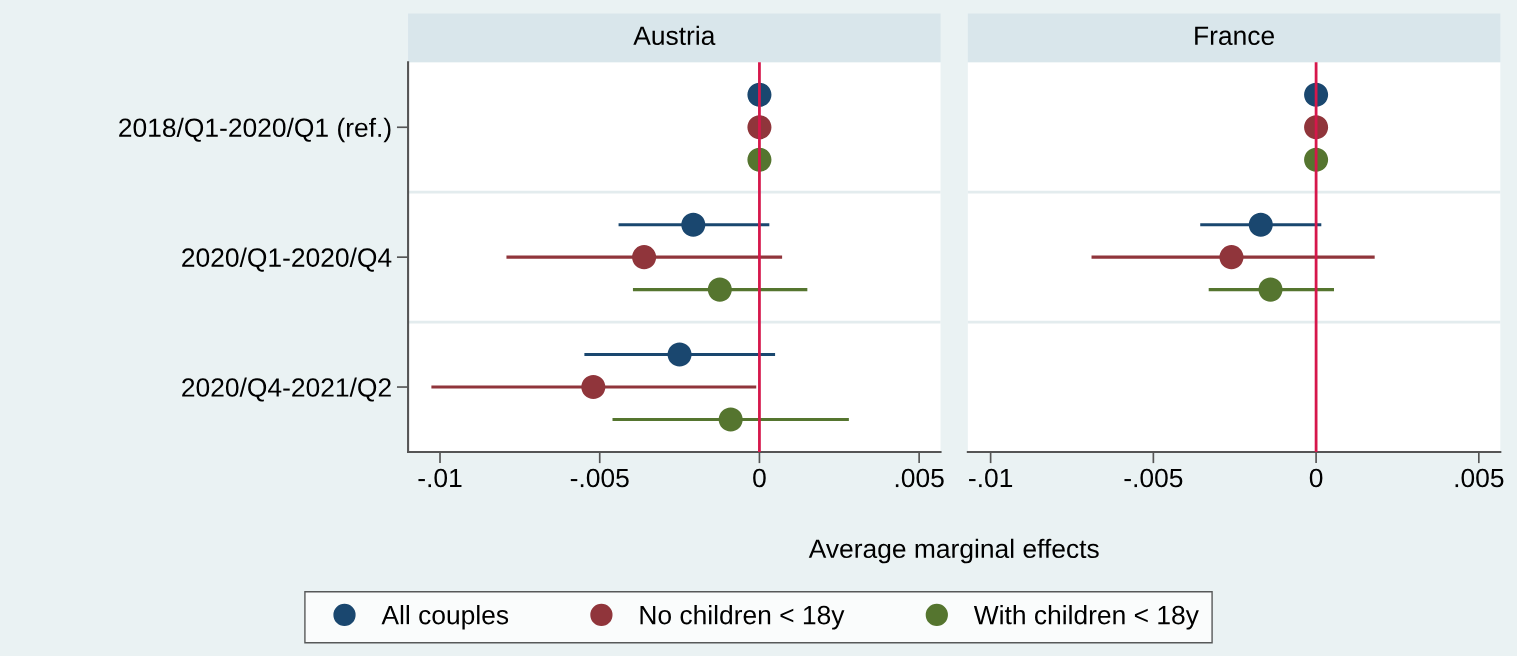  What do you see at coordinates (674, 35) in the screenshot?
I see `chart-title: Austria` at bounding box center [674, 35].